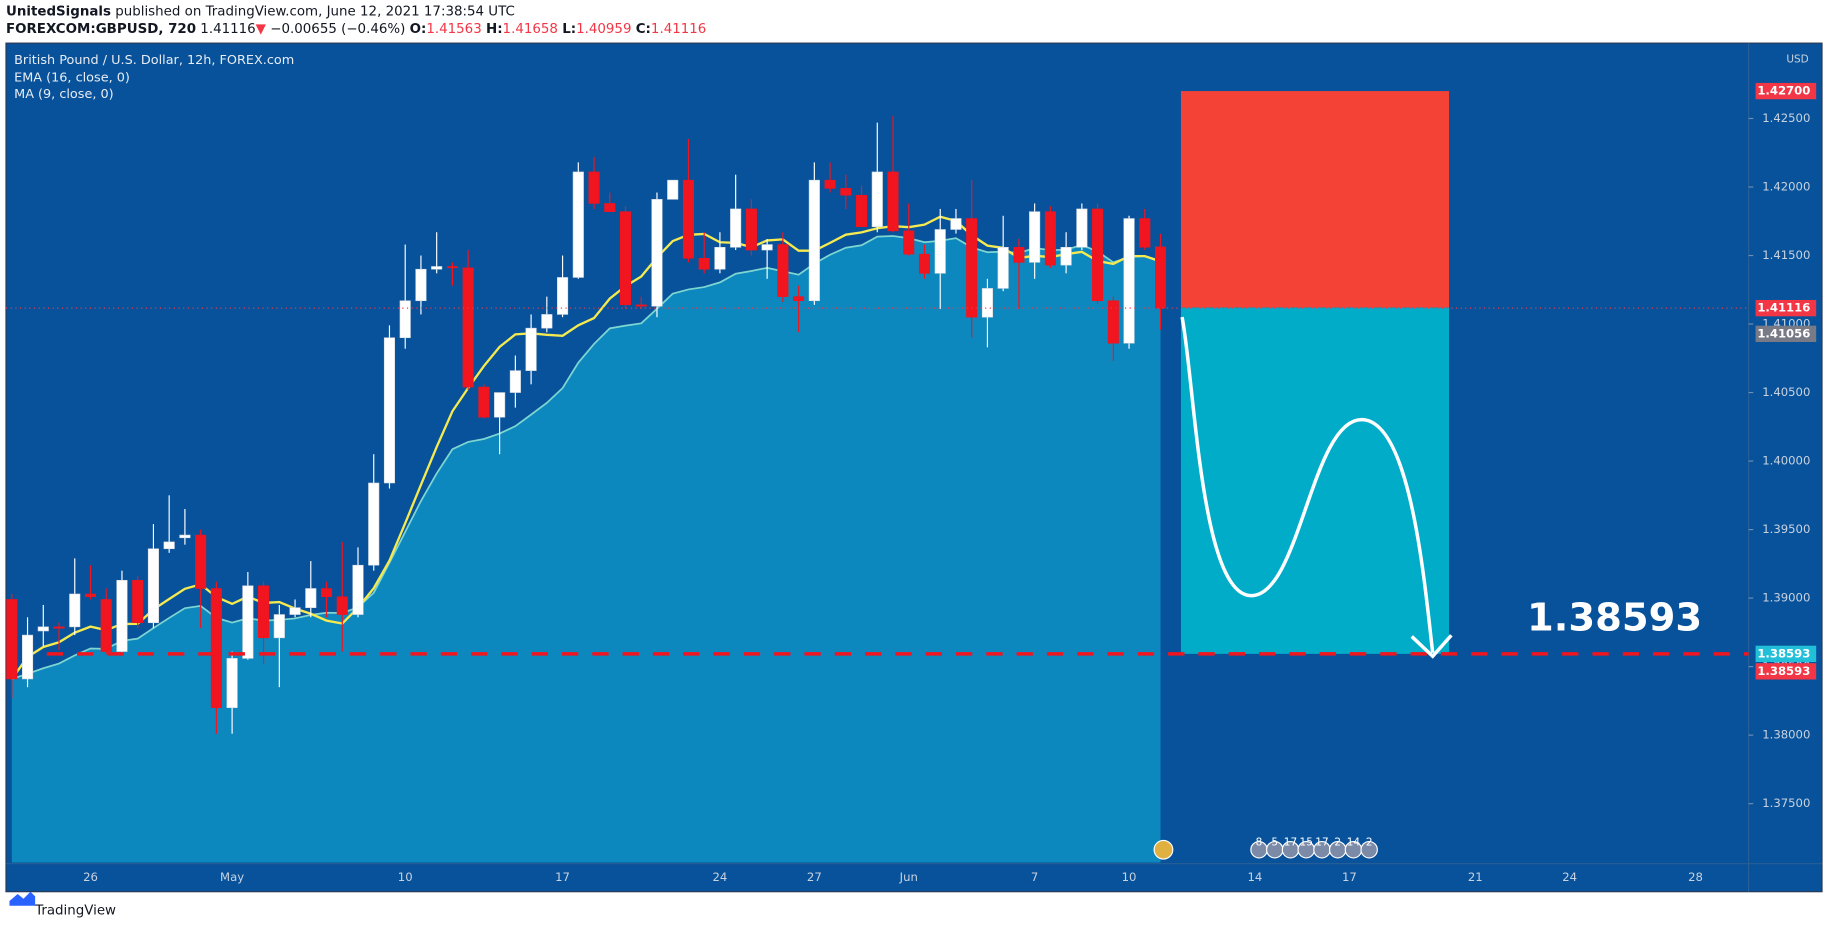 This screenshot has width=1828, height=929. What do you see at coordinates (643, 29) in the screenshot?
I see `c-label: C:` at bounding box center [643, 29].